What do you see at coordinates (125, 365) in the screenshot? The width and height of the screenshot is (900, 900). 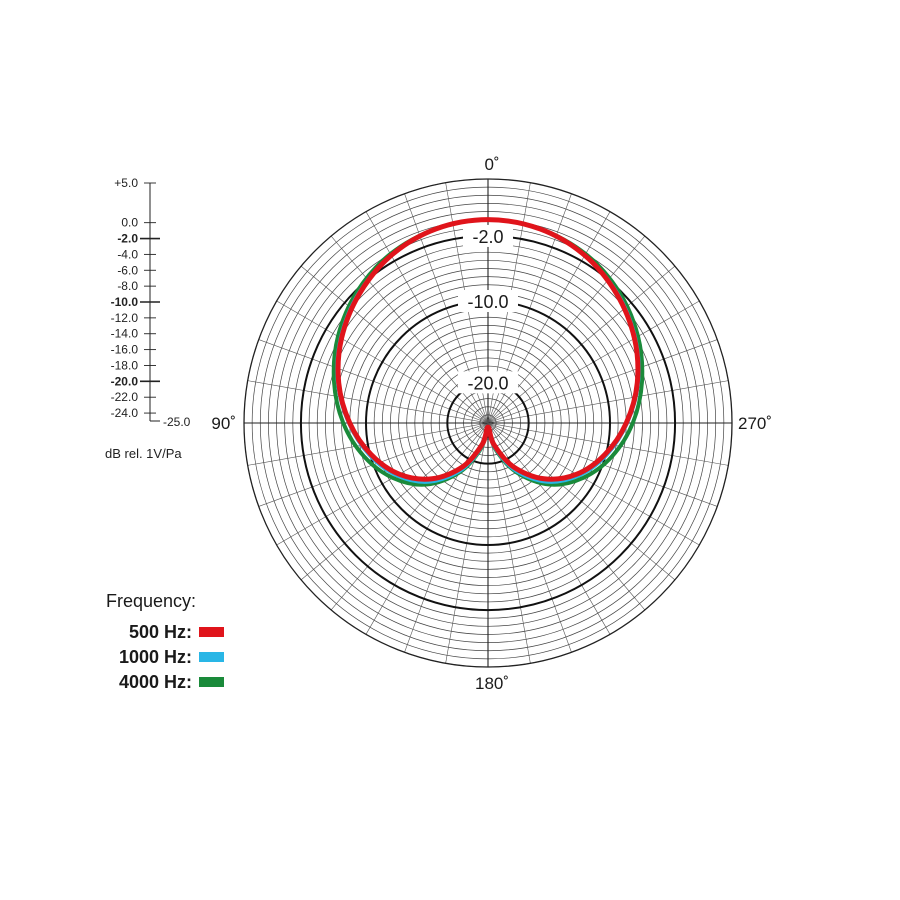 I see `scale-tick-label: -18.0` at bounding box center [125, 365].